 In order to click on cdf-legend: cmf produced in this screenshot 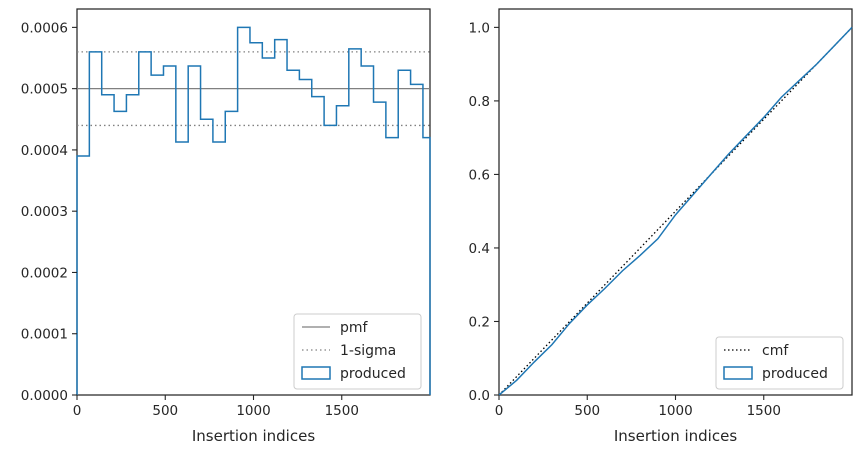, I will do `click(779, 363)`.